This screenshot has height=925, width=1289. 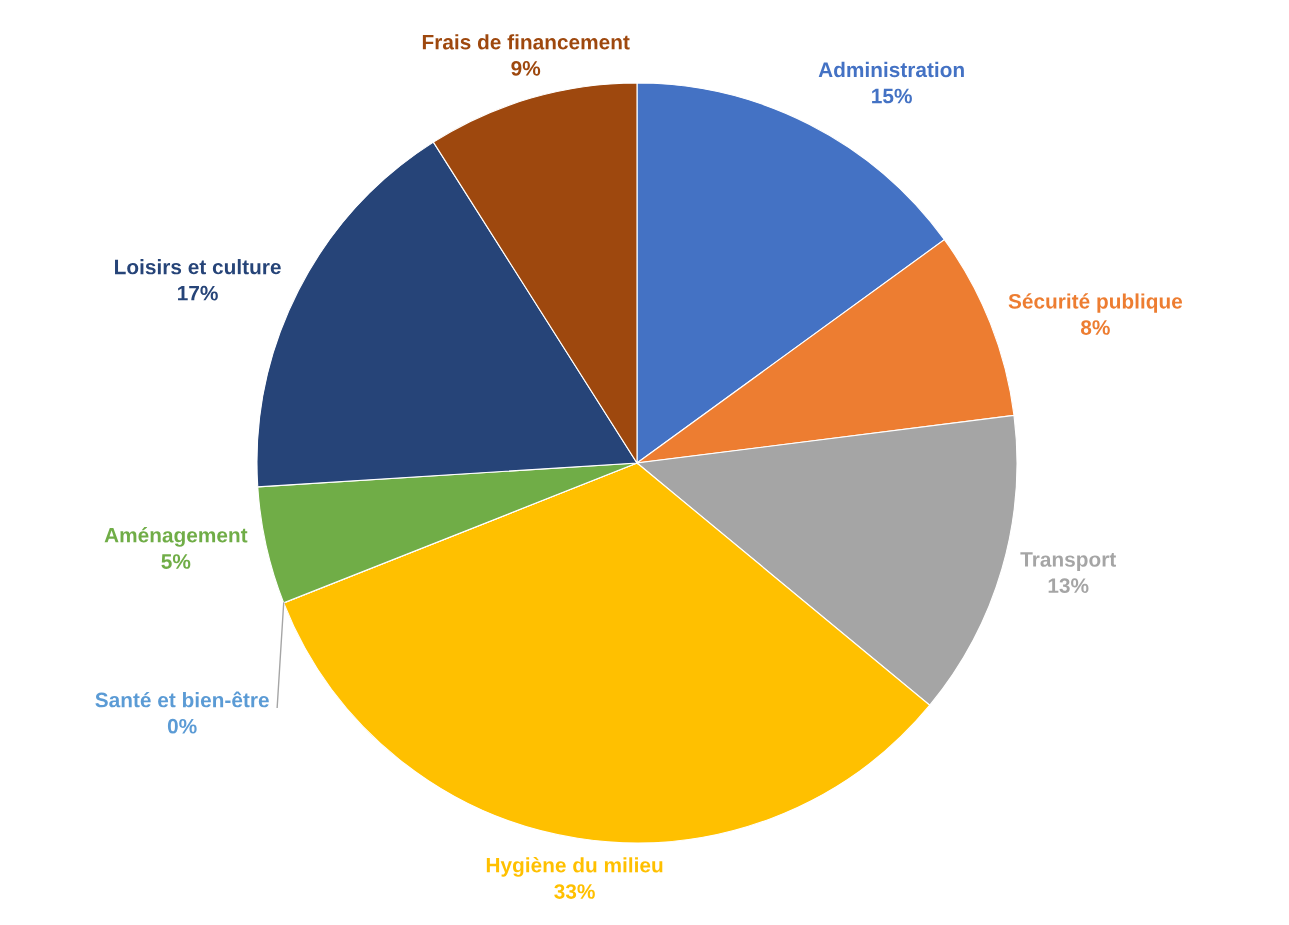 I want to click on slice-label: Administration, so click(x=891, y=69).